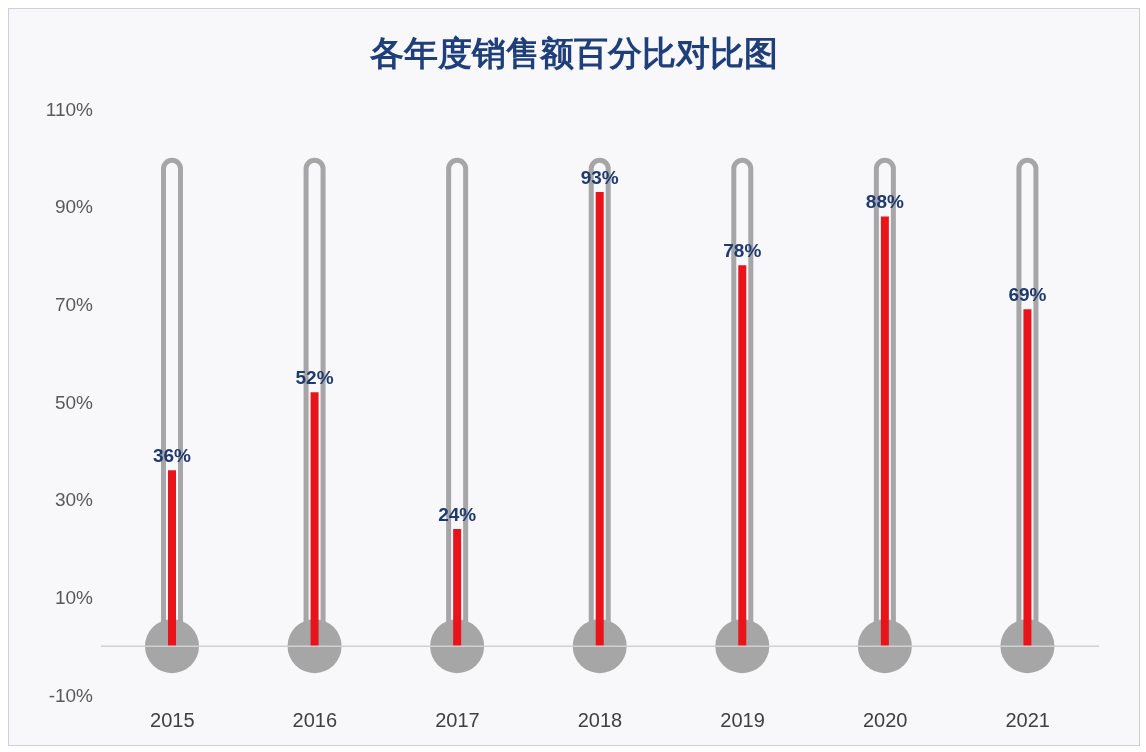  What do you see at coordinates (172, 720) in the screenshot?
I see `x-tick-label: 2015` at bounding box center [172, 720].